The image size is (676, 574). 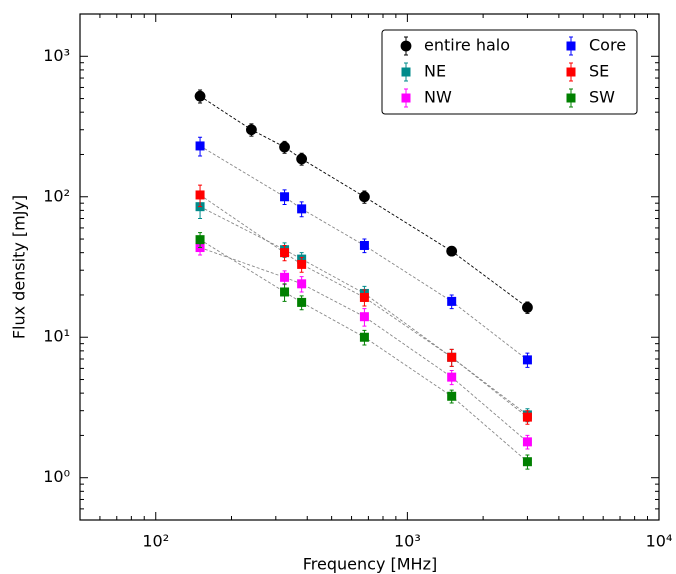 I want to click on legend-label: entire halo, so click(x=467, y=45).